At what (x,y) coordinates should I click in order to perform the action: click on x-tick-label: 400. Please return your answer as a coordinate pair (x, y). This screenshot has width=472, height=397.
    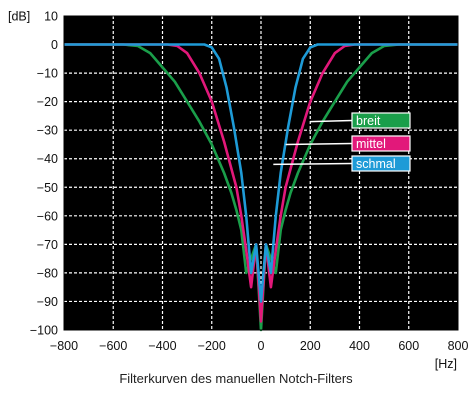
    Looking at the image, I should click on (359, 346).